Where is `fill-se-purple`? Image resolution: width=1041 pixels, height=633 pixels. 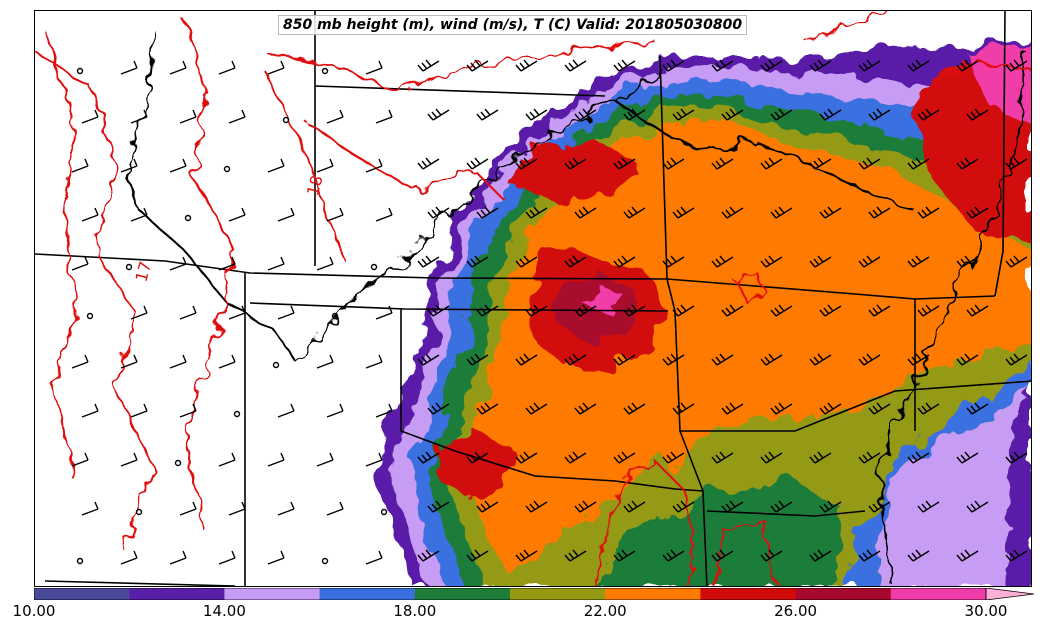 fill-se-purple is located at coordinates (1018, 490).